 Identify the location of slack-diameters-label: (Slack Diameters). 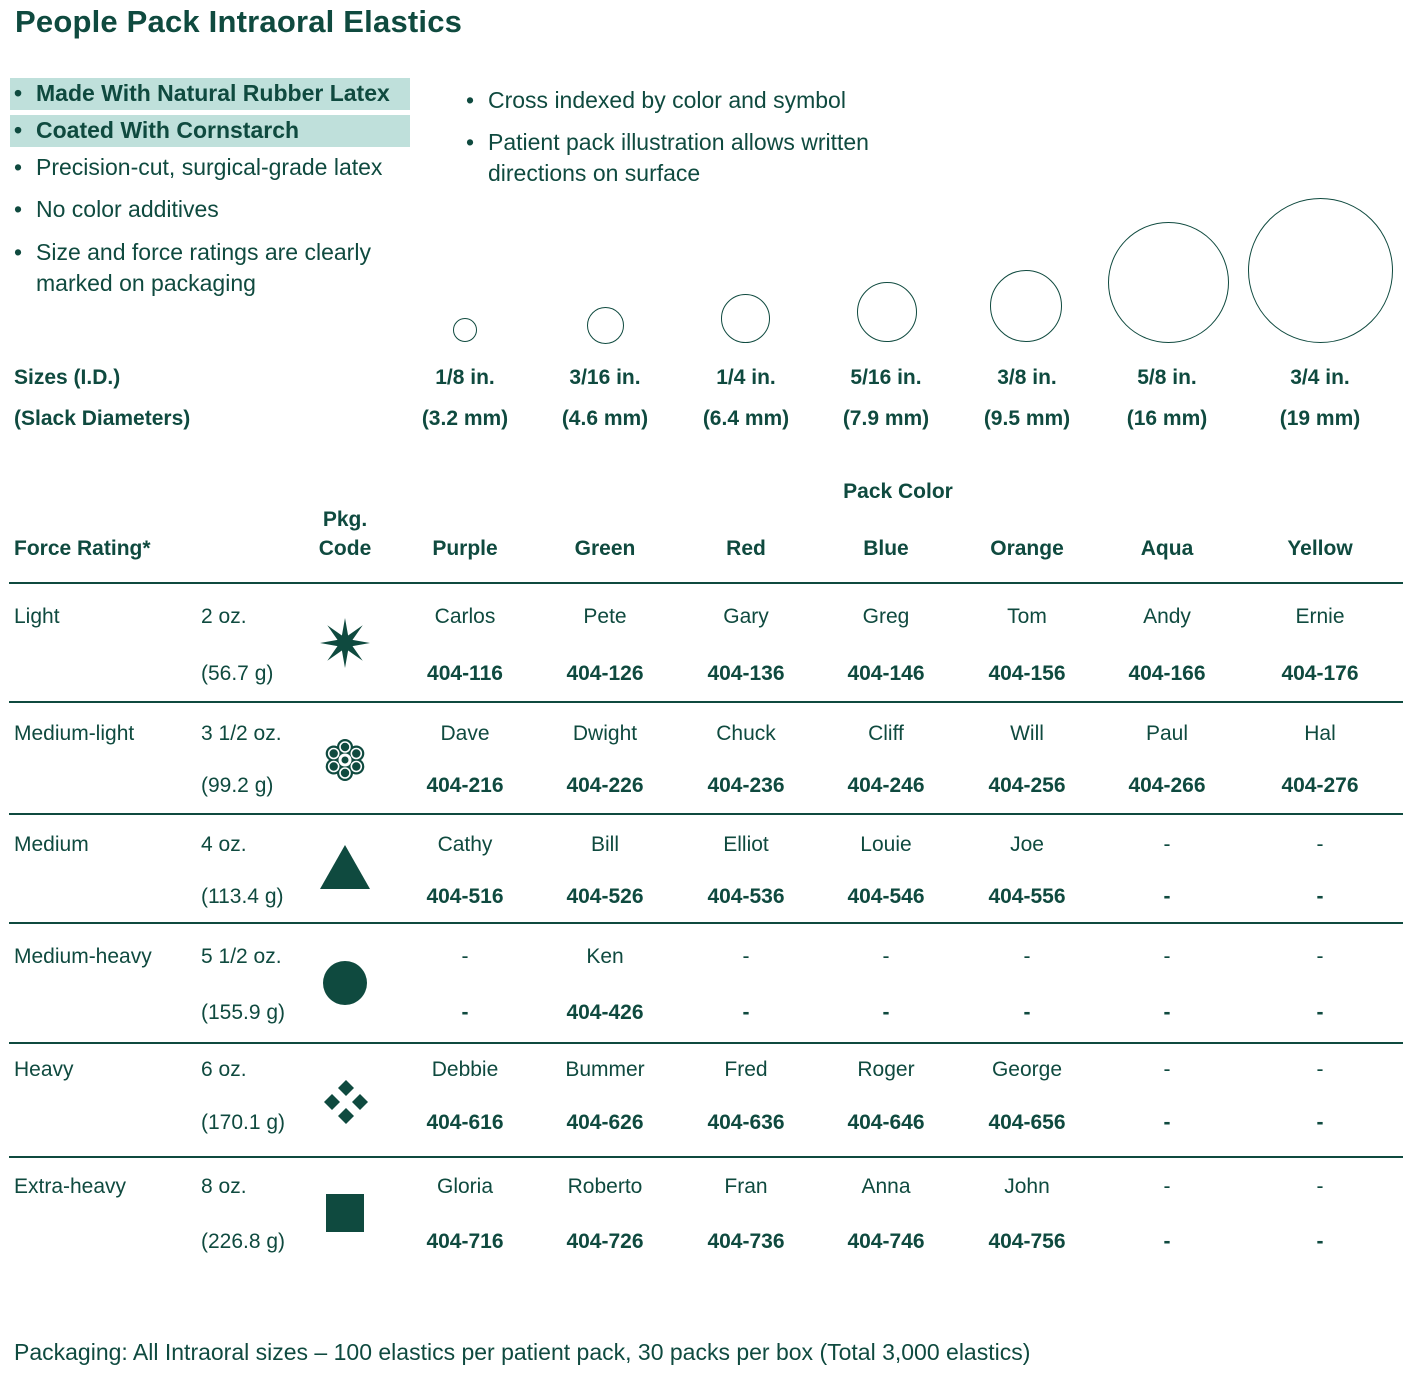
(102, 418).